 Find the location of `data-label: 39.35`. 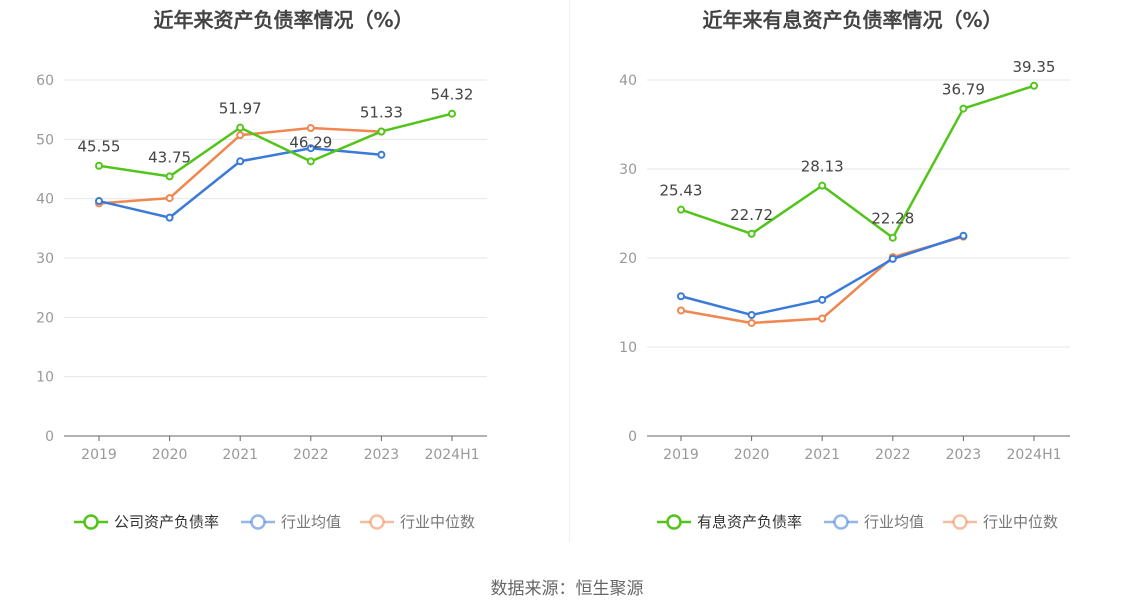

data-label: 39.35 is located at coordinates (1034, 67).